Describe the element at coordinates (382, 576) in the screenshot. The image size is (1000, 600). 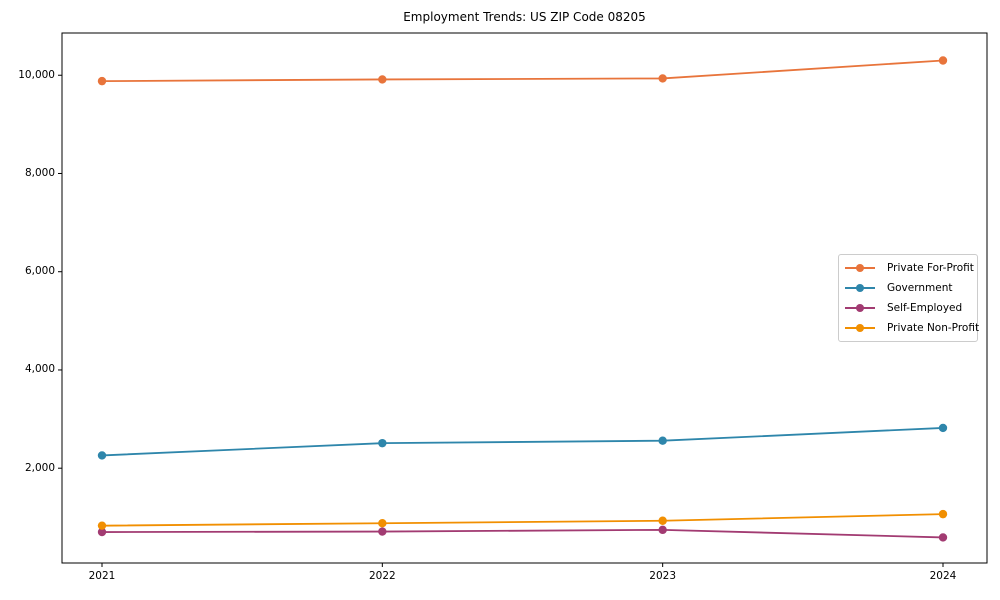
I see `x-tick-label: 2022` at that location.